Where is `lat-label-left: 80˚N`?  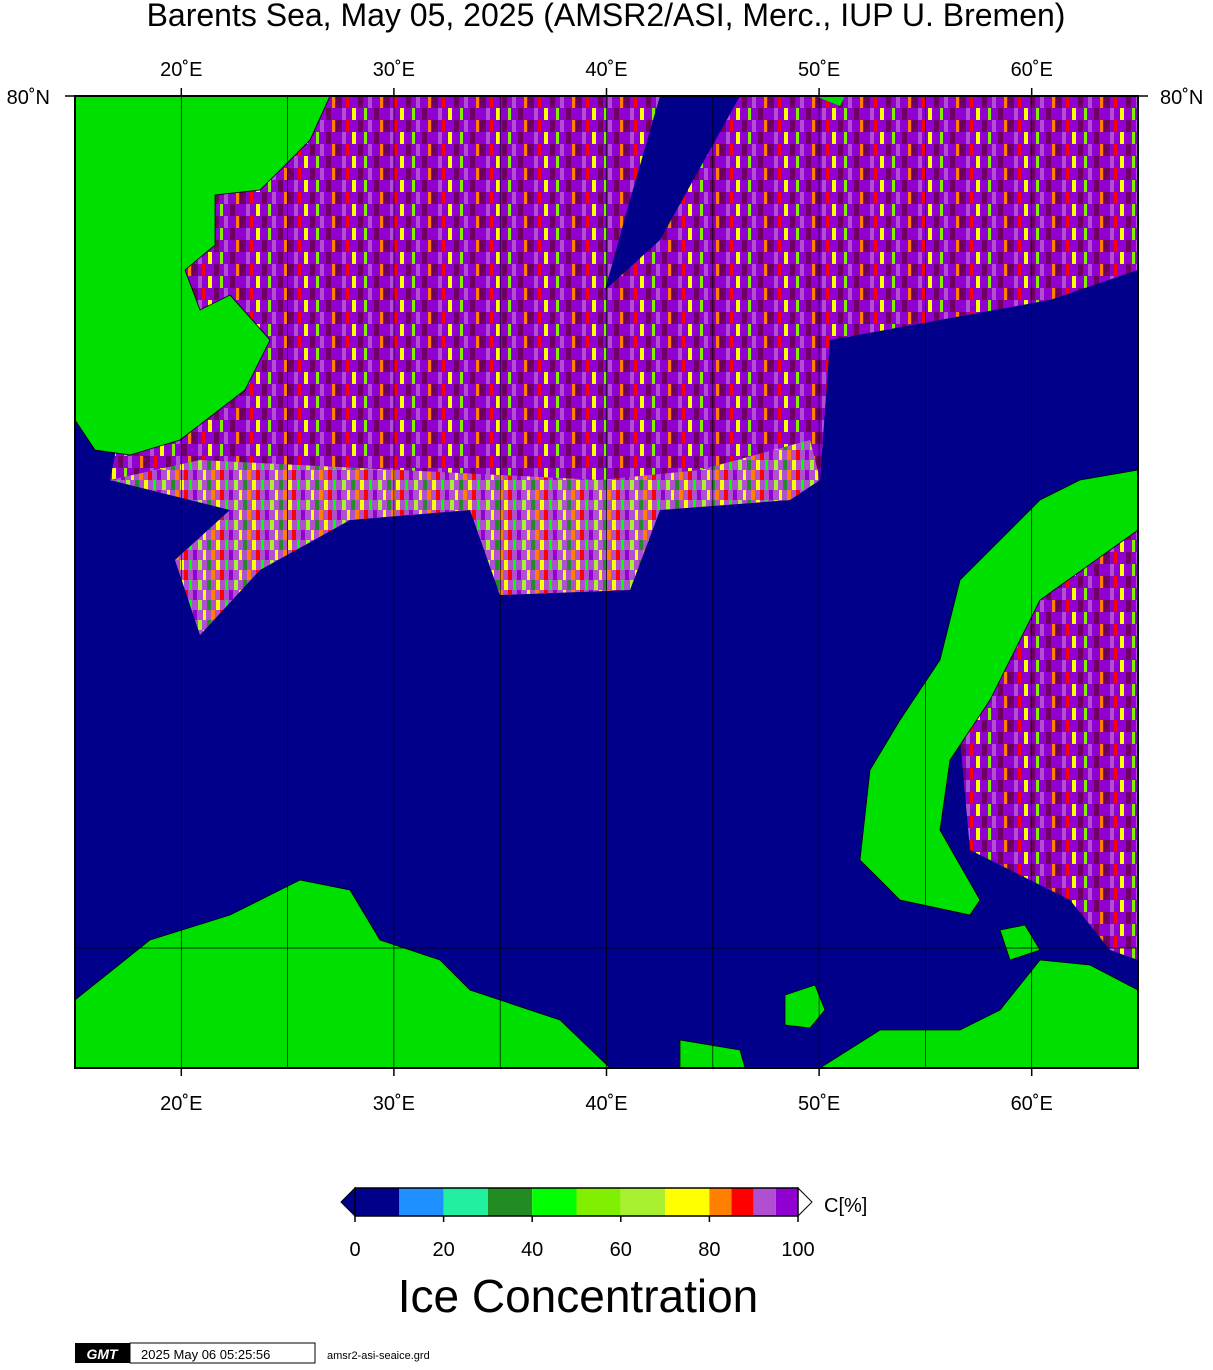 lat-label-left: 80˚N is located at coordinates (28, 98).